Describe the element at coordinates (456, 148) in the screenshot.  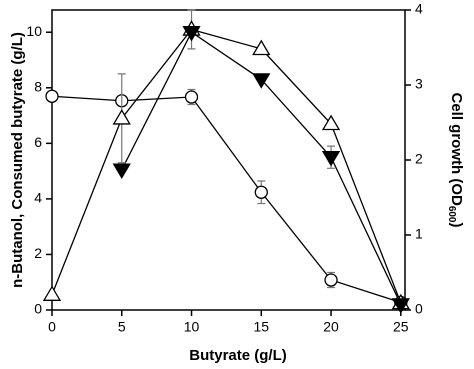
I see `y2-label-text: Cell growth (OD` at that location.